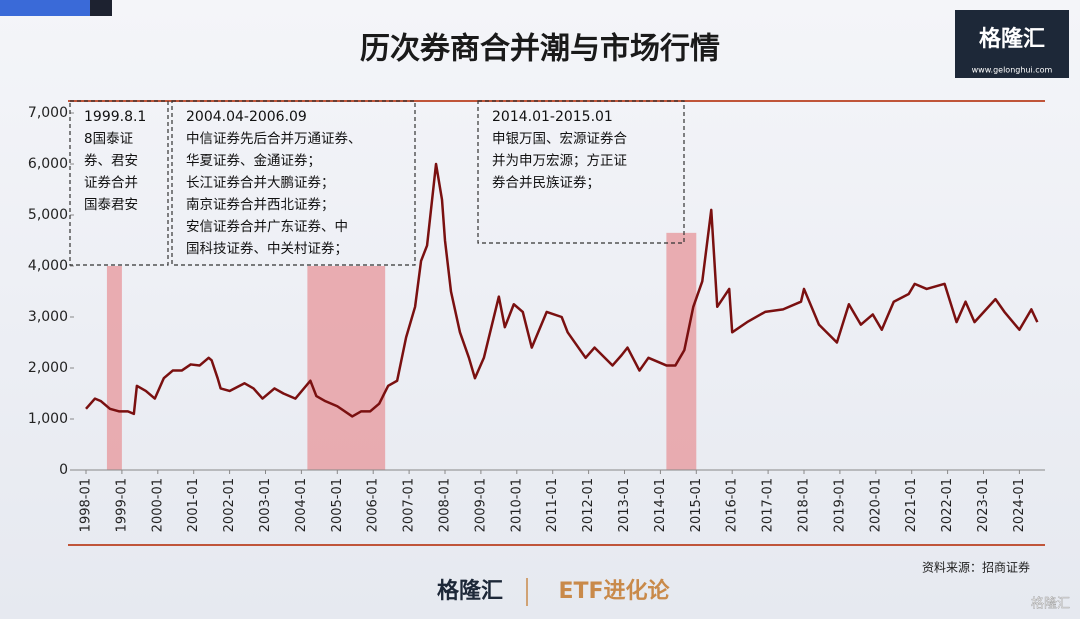 Image resolution: width=1080 pixels, height=623 pixels. I want to click on x-tick-label: 2000-01, so click(157, 505).